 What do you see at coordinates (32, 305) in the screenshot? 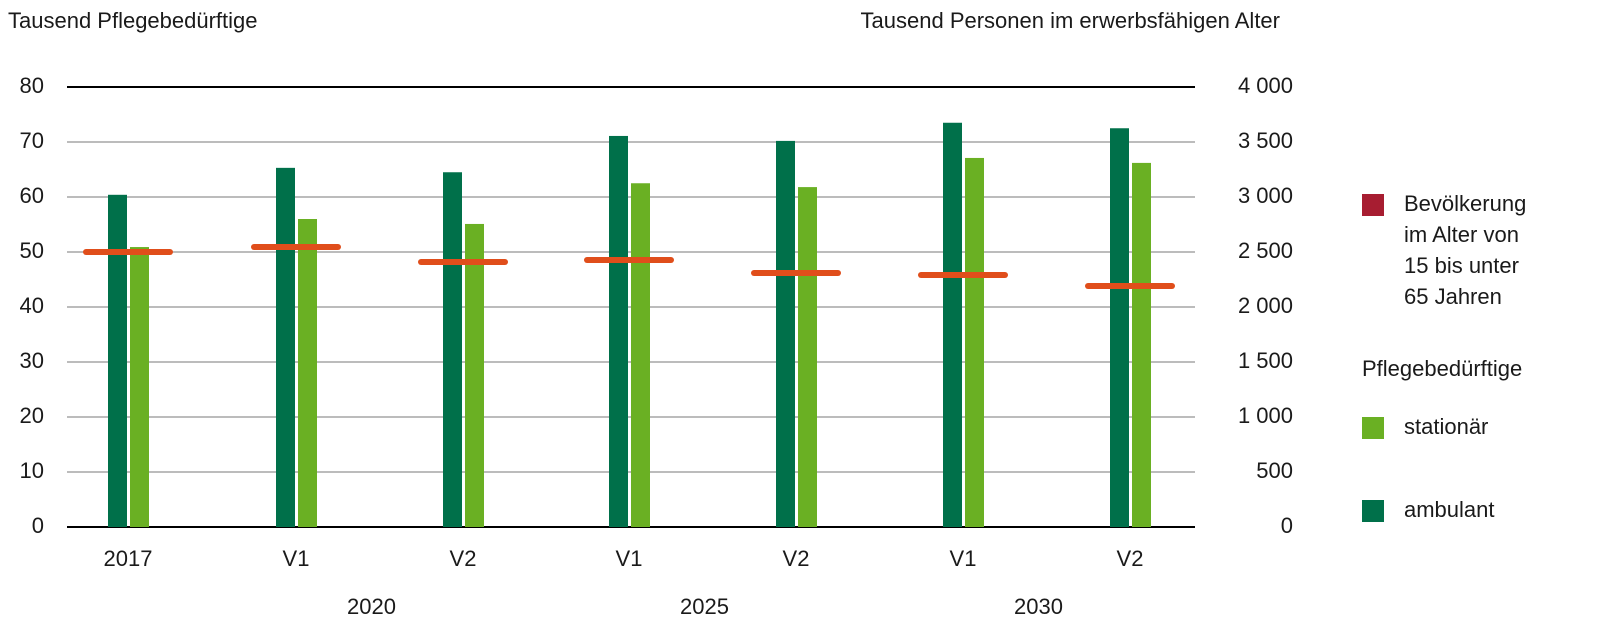
I see `y-tick-label: 40` at bounding box center [32, 305].